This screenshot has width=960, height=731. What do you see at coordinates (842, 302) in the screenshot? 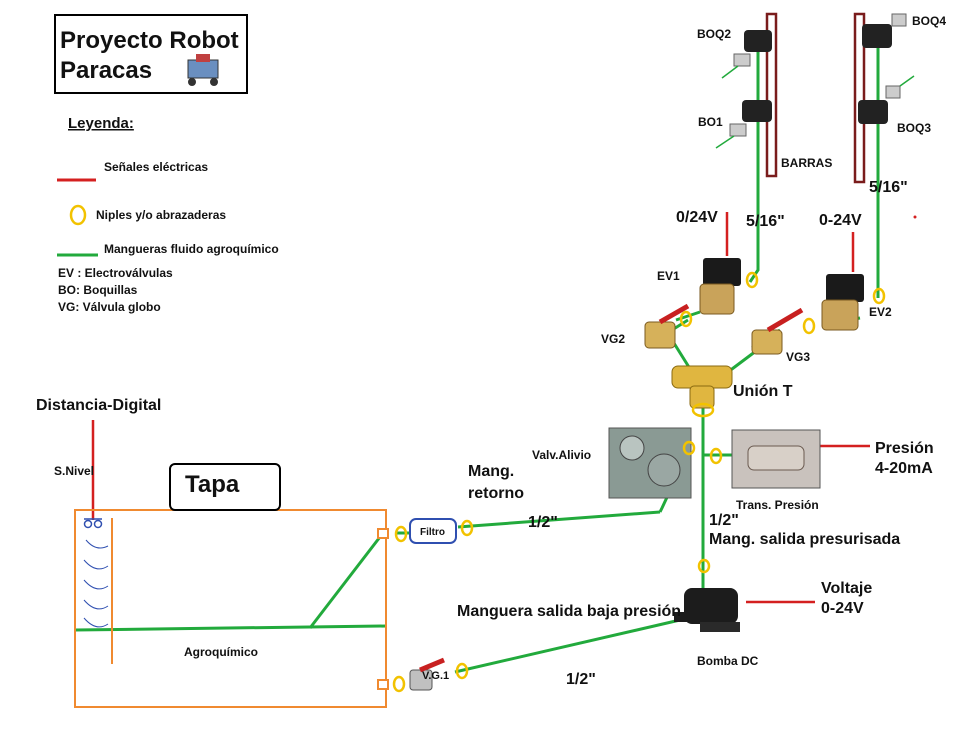
I see `solenoid-valve-ev2` at bounding box center [842, 302].